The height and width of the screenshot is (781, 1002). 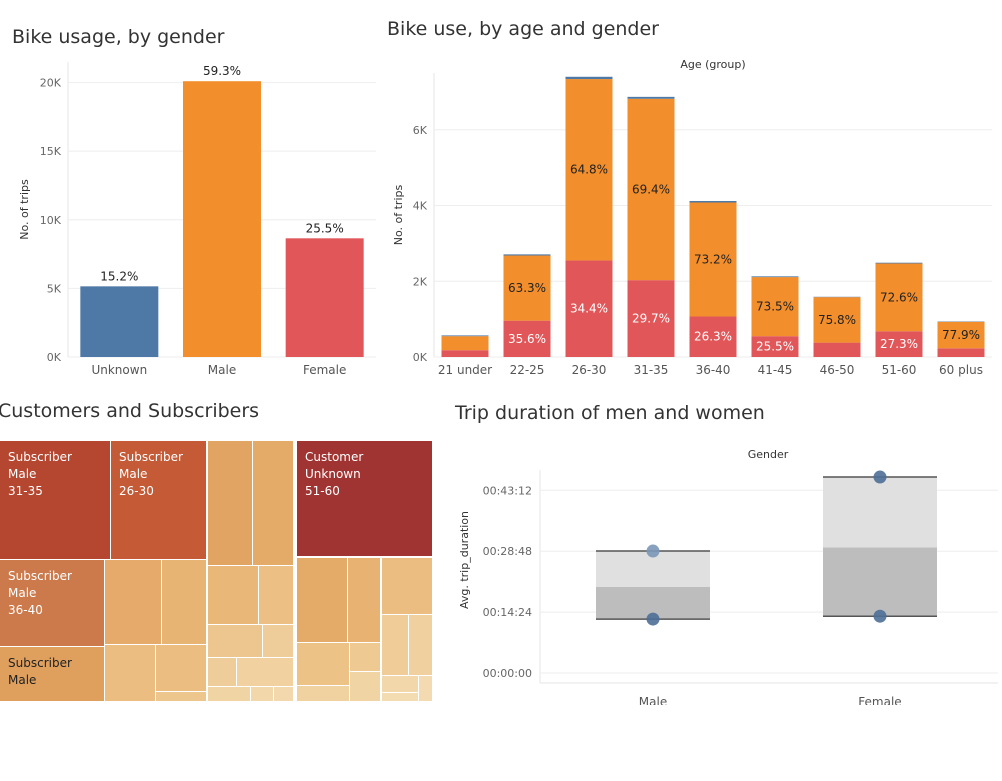 I want to click on treemap-cell-labeled: Subscriber Male, so click(x=52, y=674).